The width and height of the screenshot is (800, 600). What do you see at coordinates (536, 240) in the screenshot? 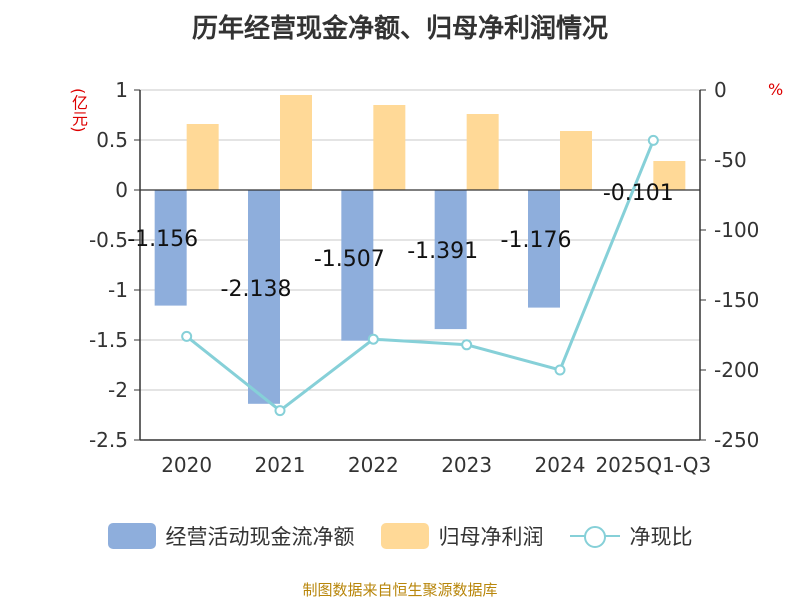
I see `data-label-cashflow: -1.176` at bounding box center [536, 240].